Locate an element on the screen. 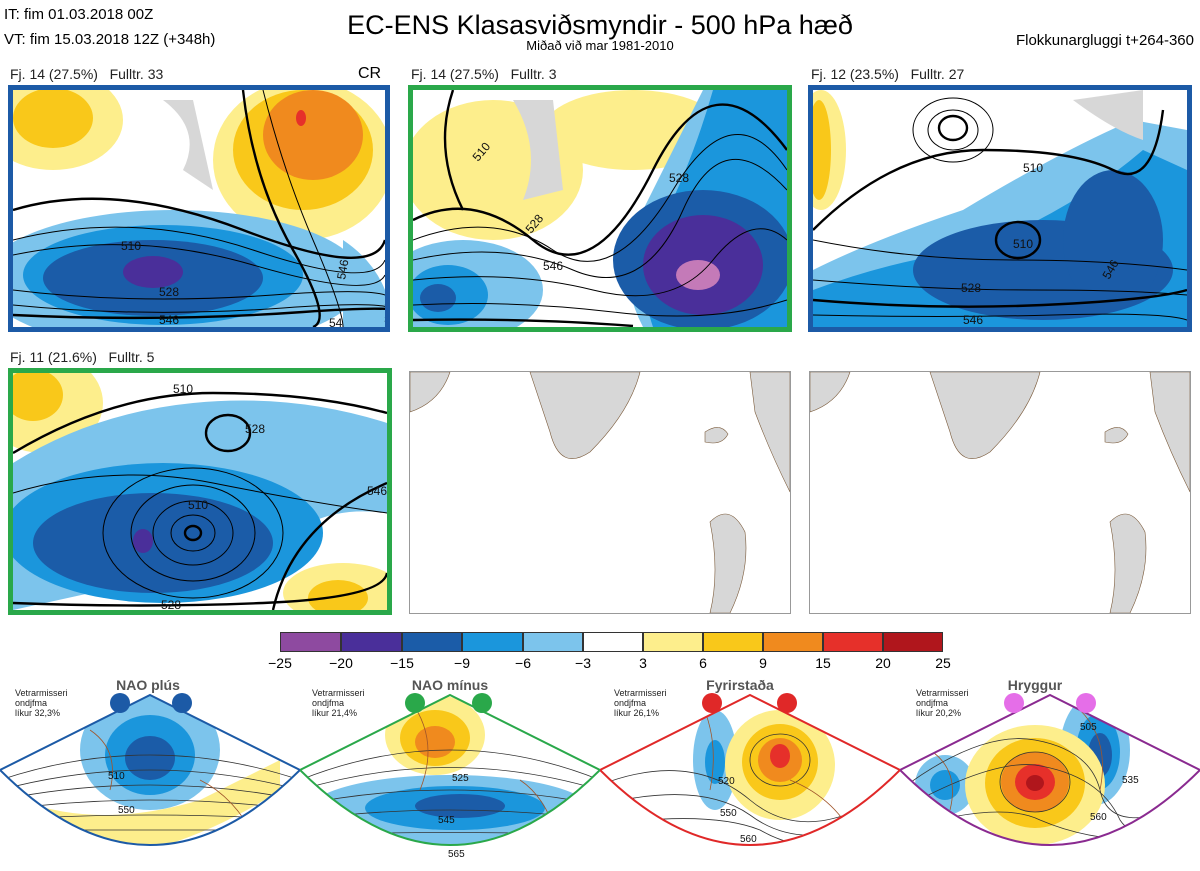 Image resolution: width=1200 pixels, height=871 pixels. contour-label: 505 is located at coordinates (1088, 727).